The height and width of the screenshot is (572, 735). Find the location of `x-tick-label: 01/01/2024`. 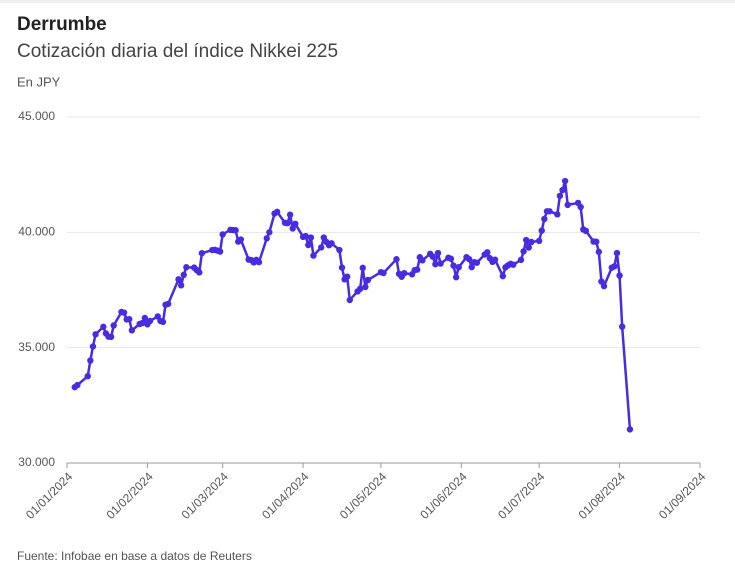

x-tick-label: 01/01/2024 is located at coordinates (49, 495).